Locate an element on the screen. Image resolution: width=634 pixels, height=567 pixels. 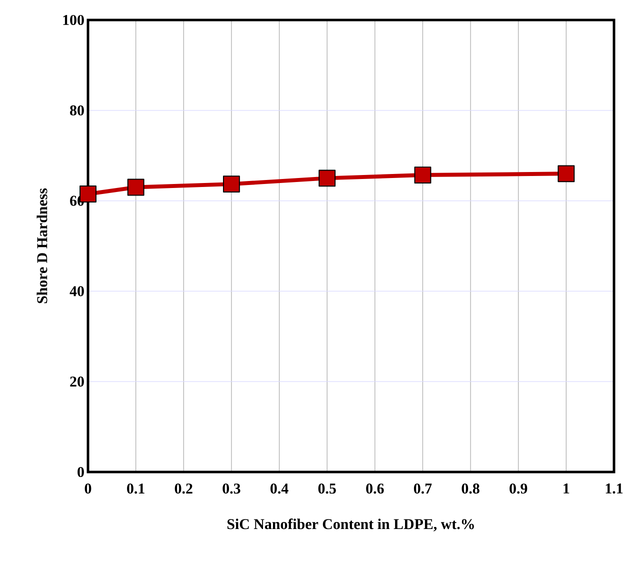
y-tick-label: 20 is located at coordinates (77, 381).